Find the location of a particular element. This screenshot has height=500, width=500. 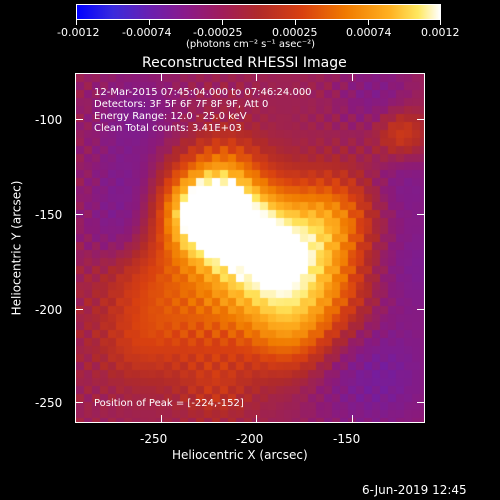

y-tick-label: -250 is located at coordinates (49, 403).